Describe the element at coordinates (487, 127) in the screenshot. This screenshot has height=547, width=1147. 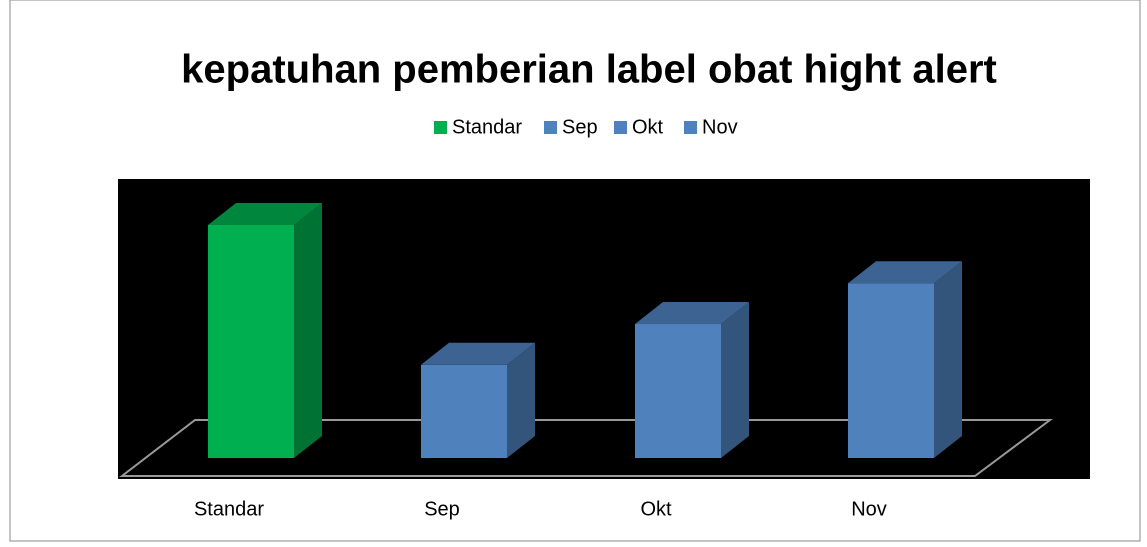
I see `legend-label: Standar` at that location.